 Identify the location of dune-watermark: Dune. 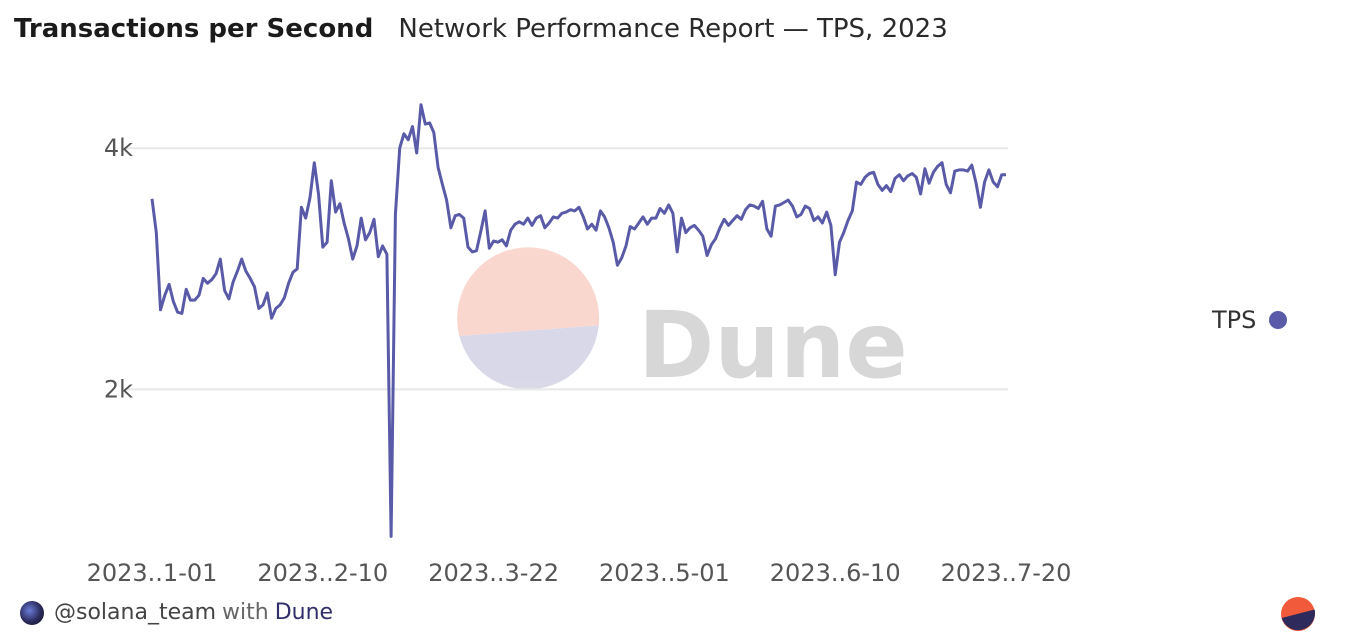
(682, 323).